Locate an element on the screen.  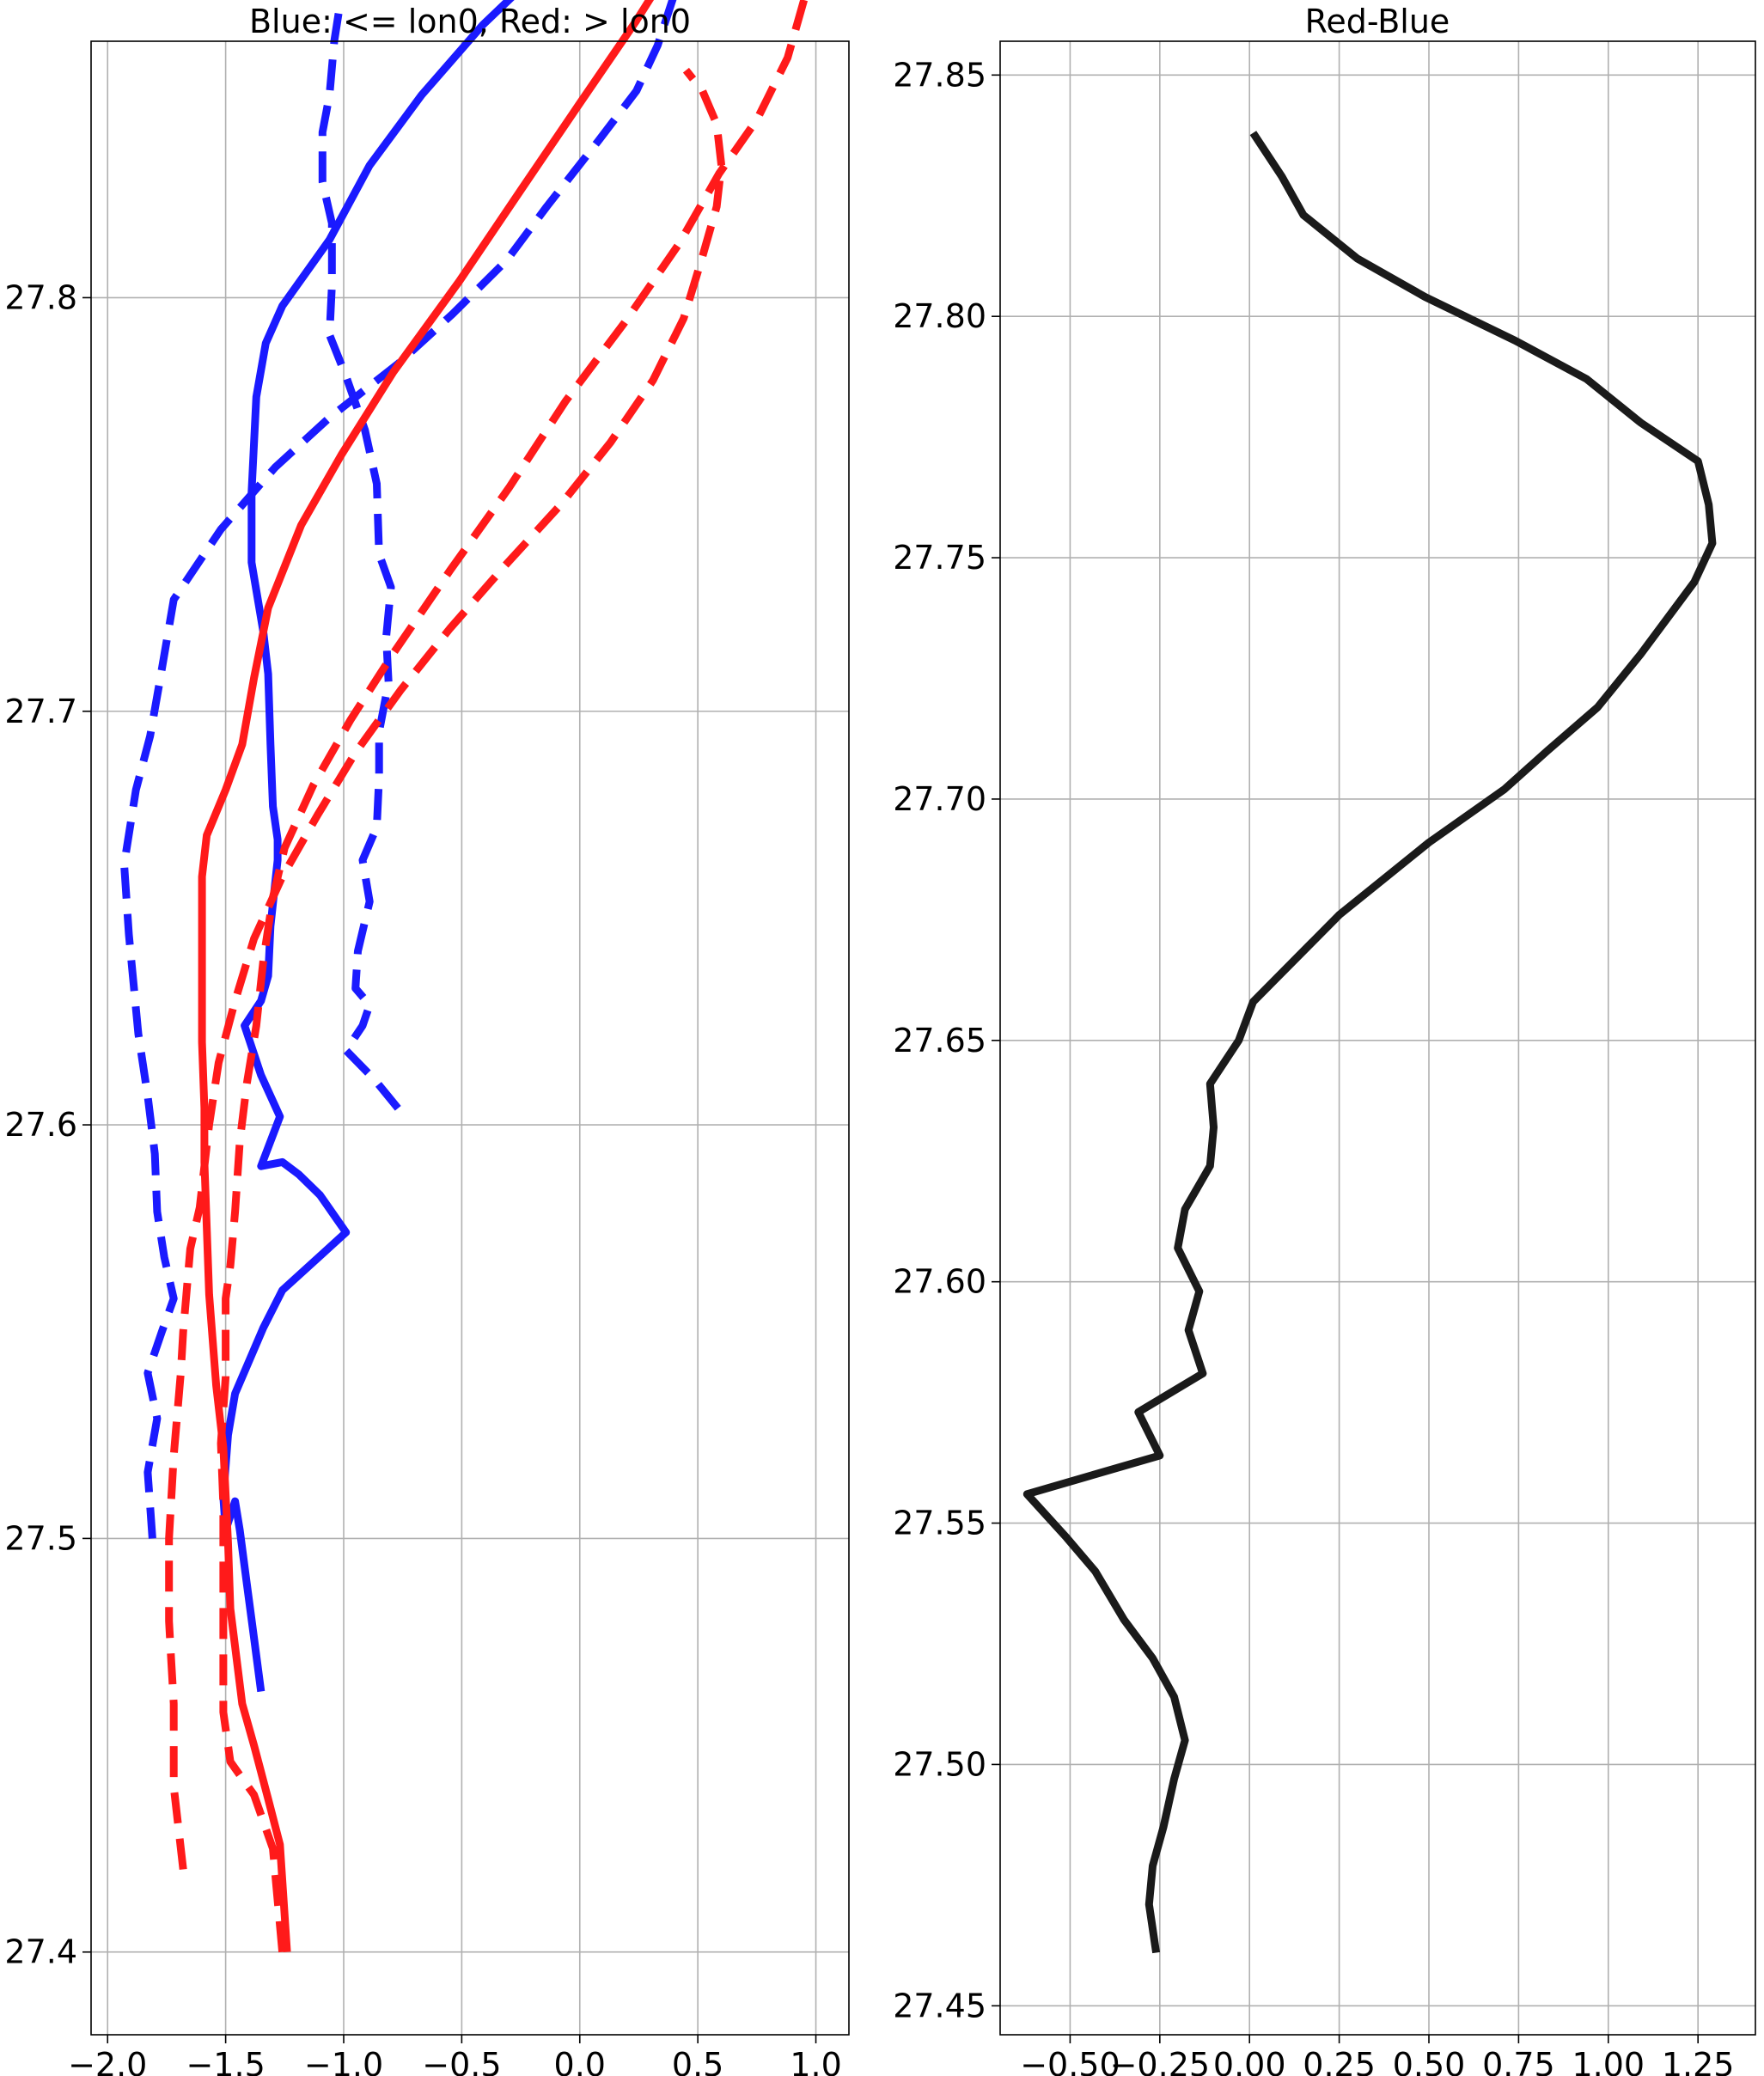
left-chart-x-tick-label: −1.0 is located at coordinates (344, 2061).